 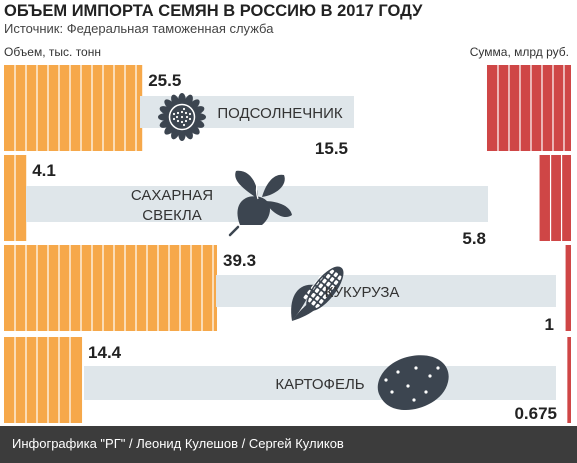 I want to click on crop-label: ПОДСОЛНЕЧНИК, so click(x=280, y=113).